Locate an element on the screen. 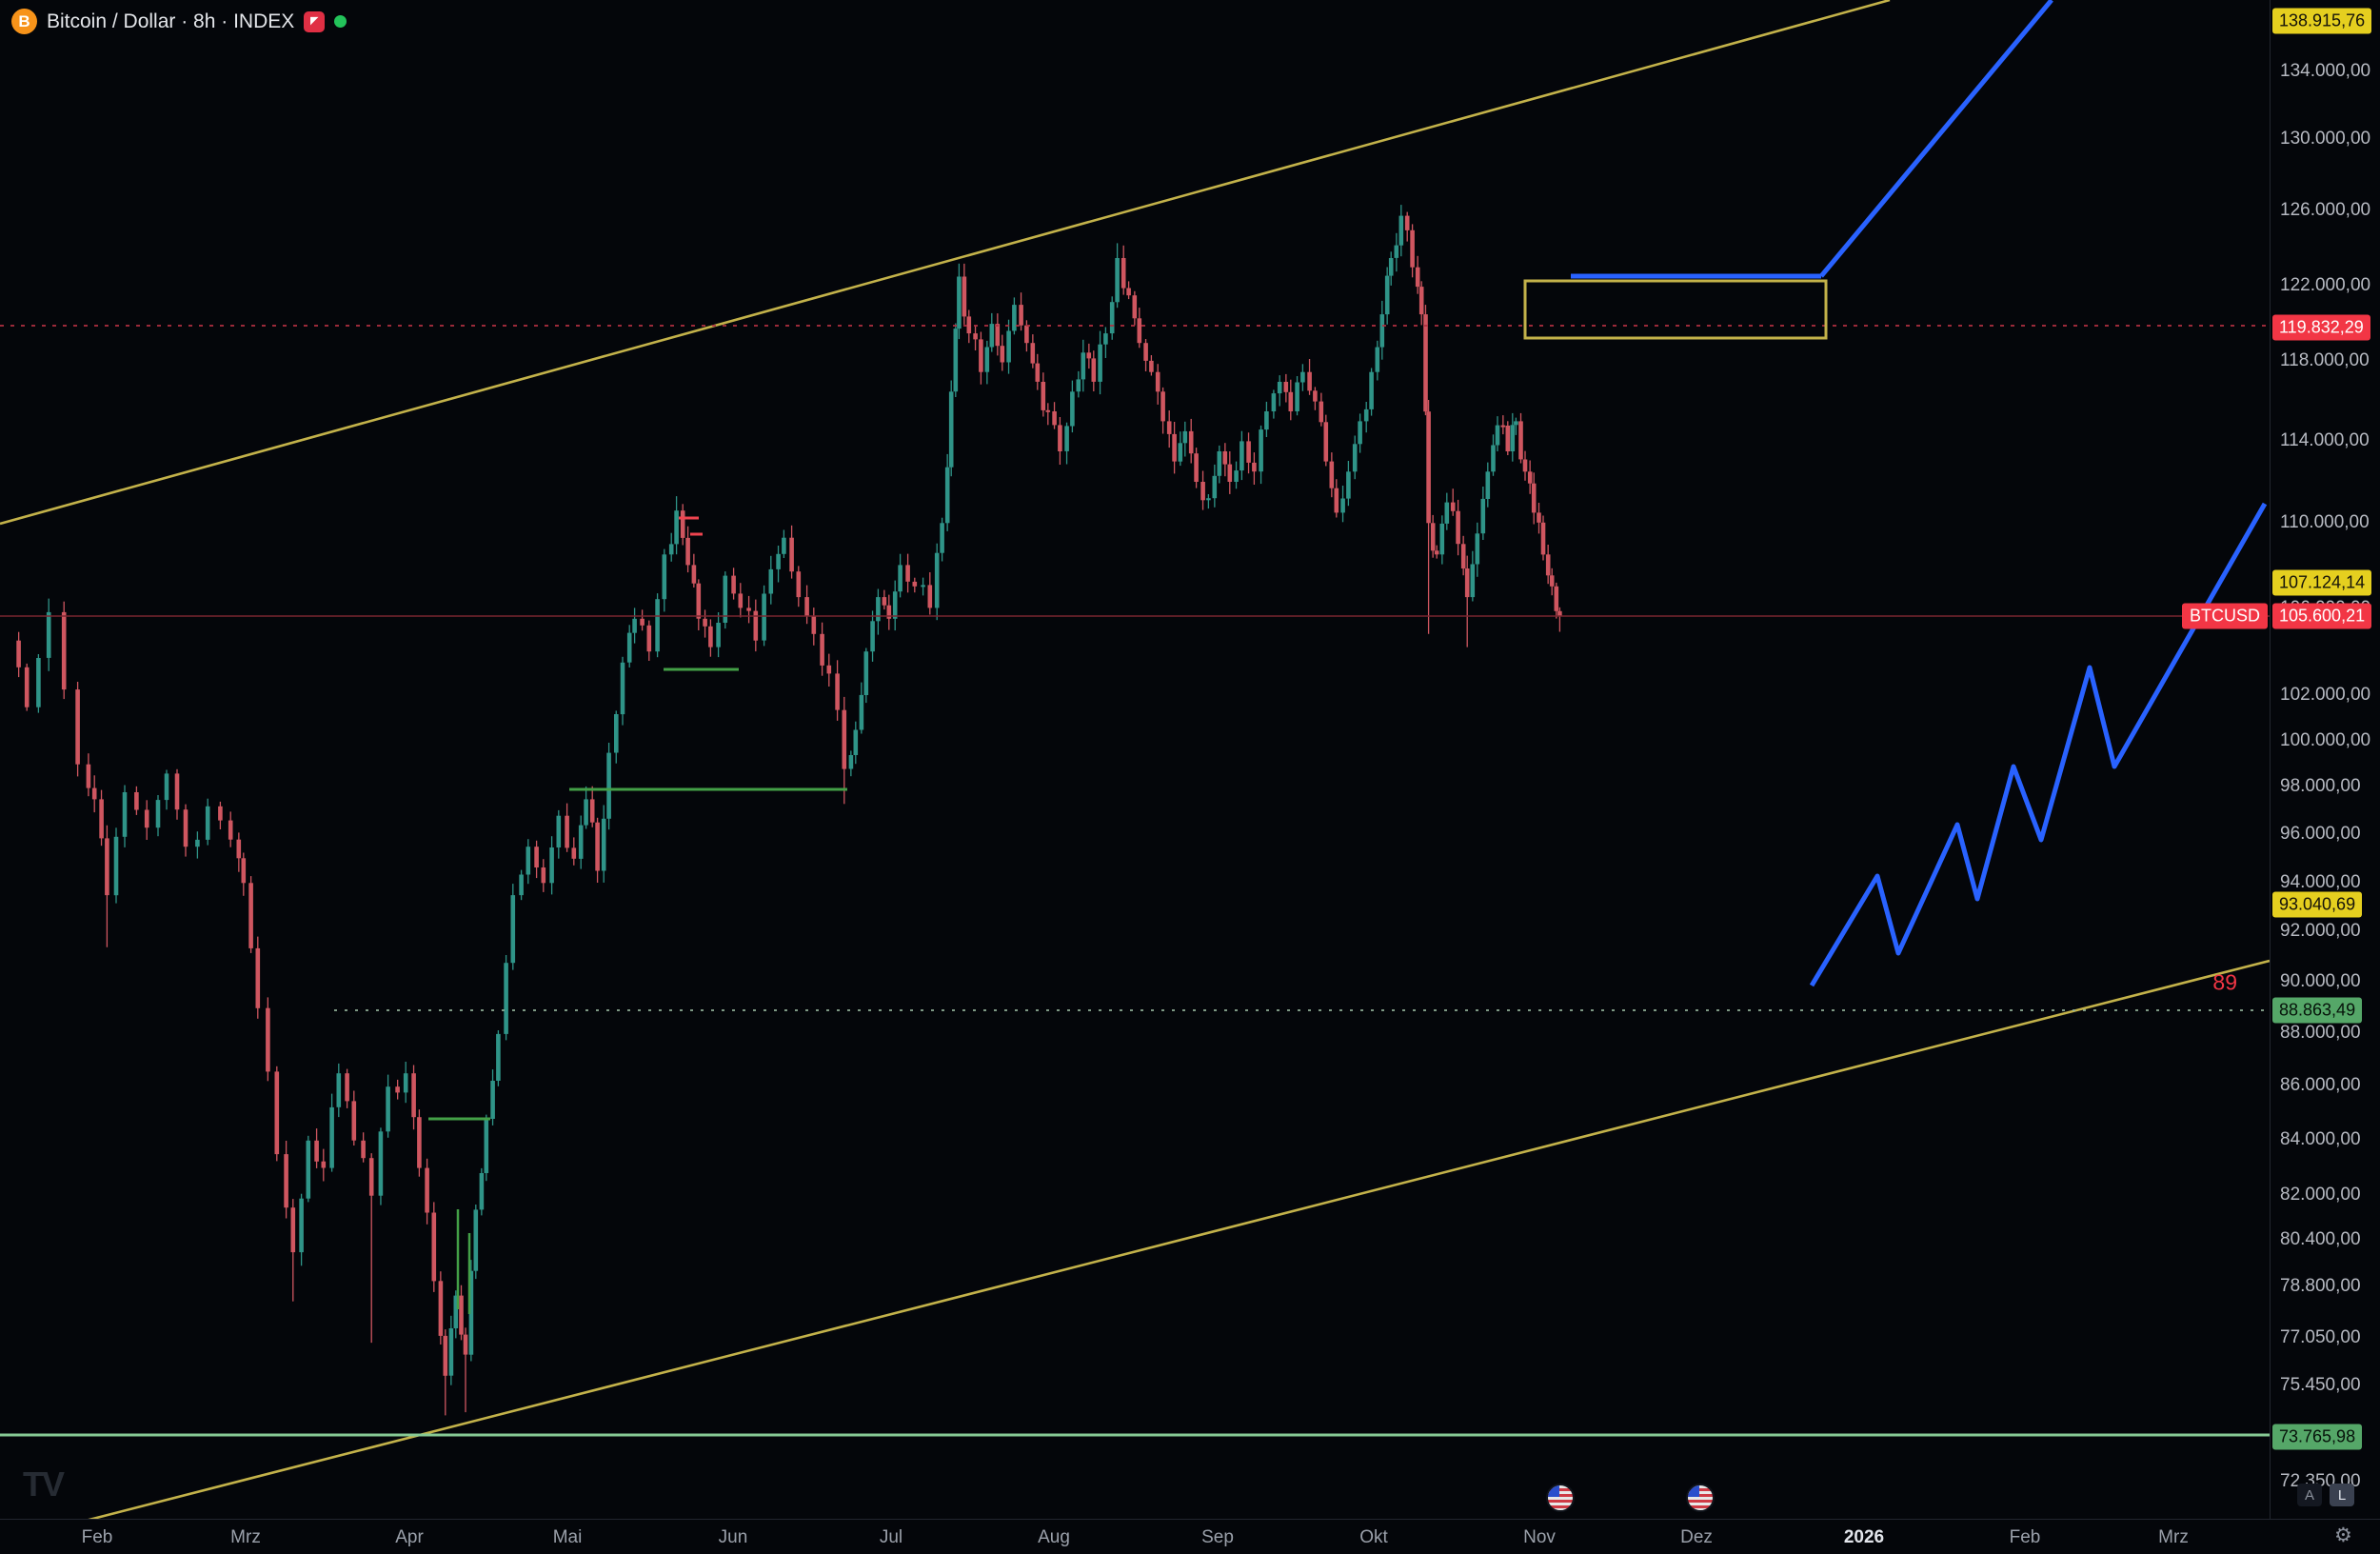 This screenshot has height=1554, width=2380. price-tick-label: 126.000,00 is located at coordinates (2325, 210).